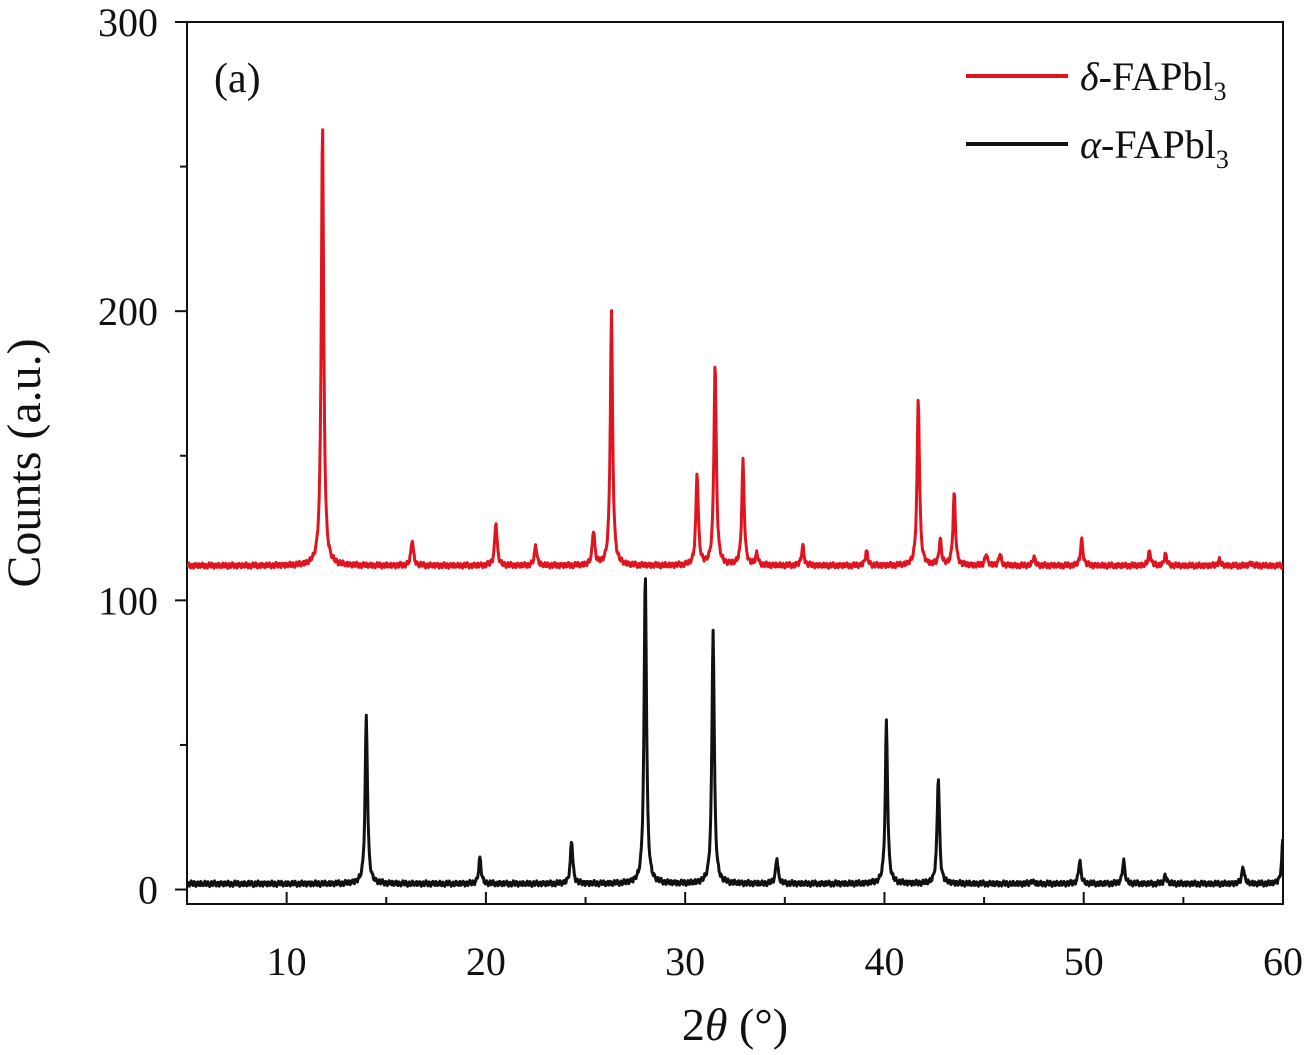 Image resolution: width=1306 pixels, height=1055 pixels. I want to click on x-tick-label-20: 20, so click(486, 961).